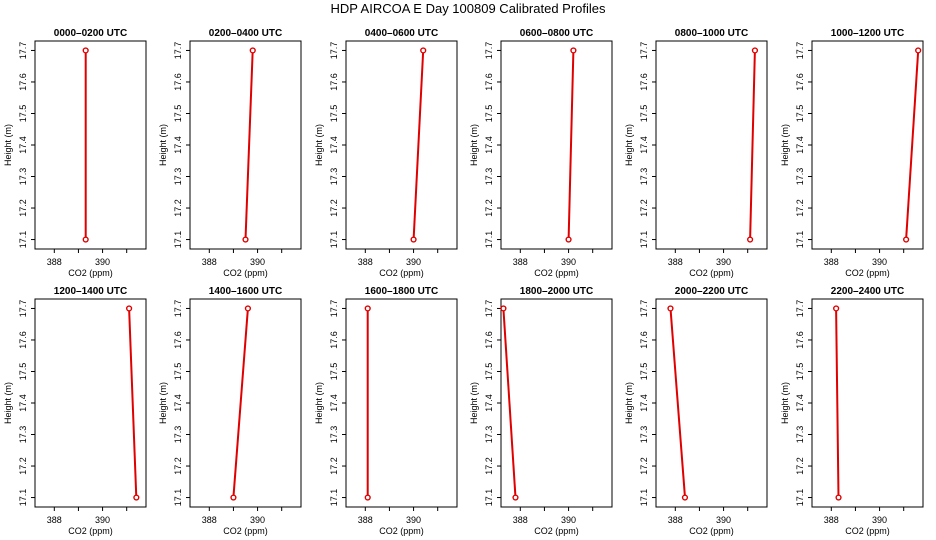  What do you see at coordinates (90, 291) in the screenshot?
I see `panel-title: 1200–1400 UTC` at bounding box center [90, 291].